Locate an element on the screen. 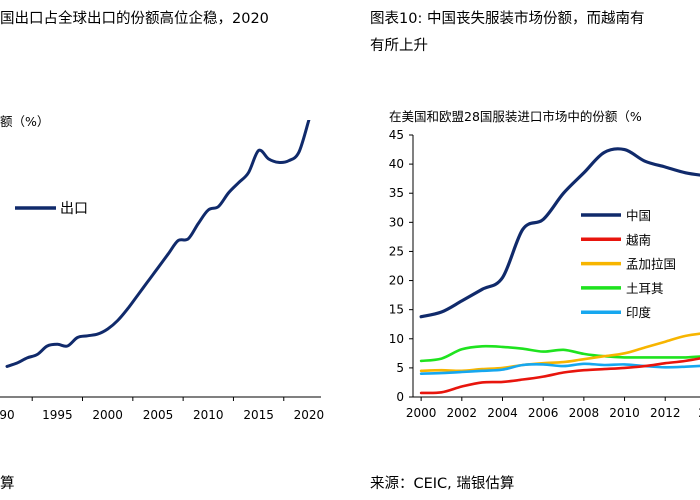 The image size is (700, 500). right-series-line-turkey is located at coordinates (559, 353).